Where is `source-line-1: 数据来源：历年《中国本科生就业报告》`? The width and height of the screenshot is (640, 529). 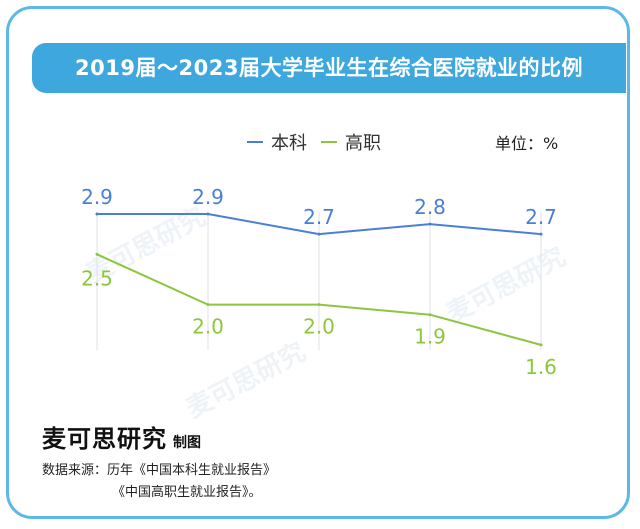
source-line-1: 数据来源：历年《中国本科生就业报告》 is located at coordinates (159, 470).